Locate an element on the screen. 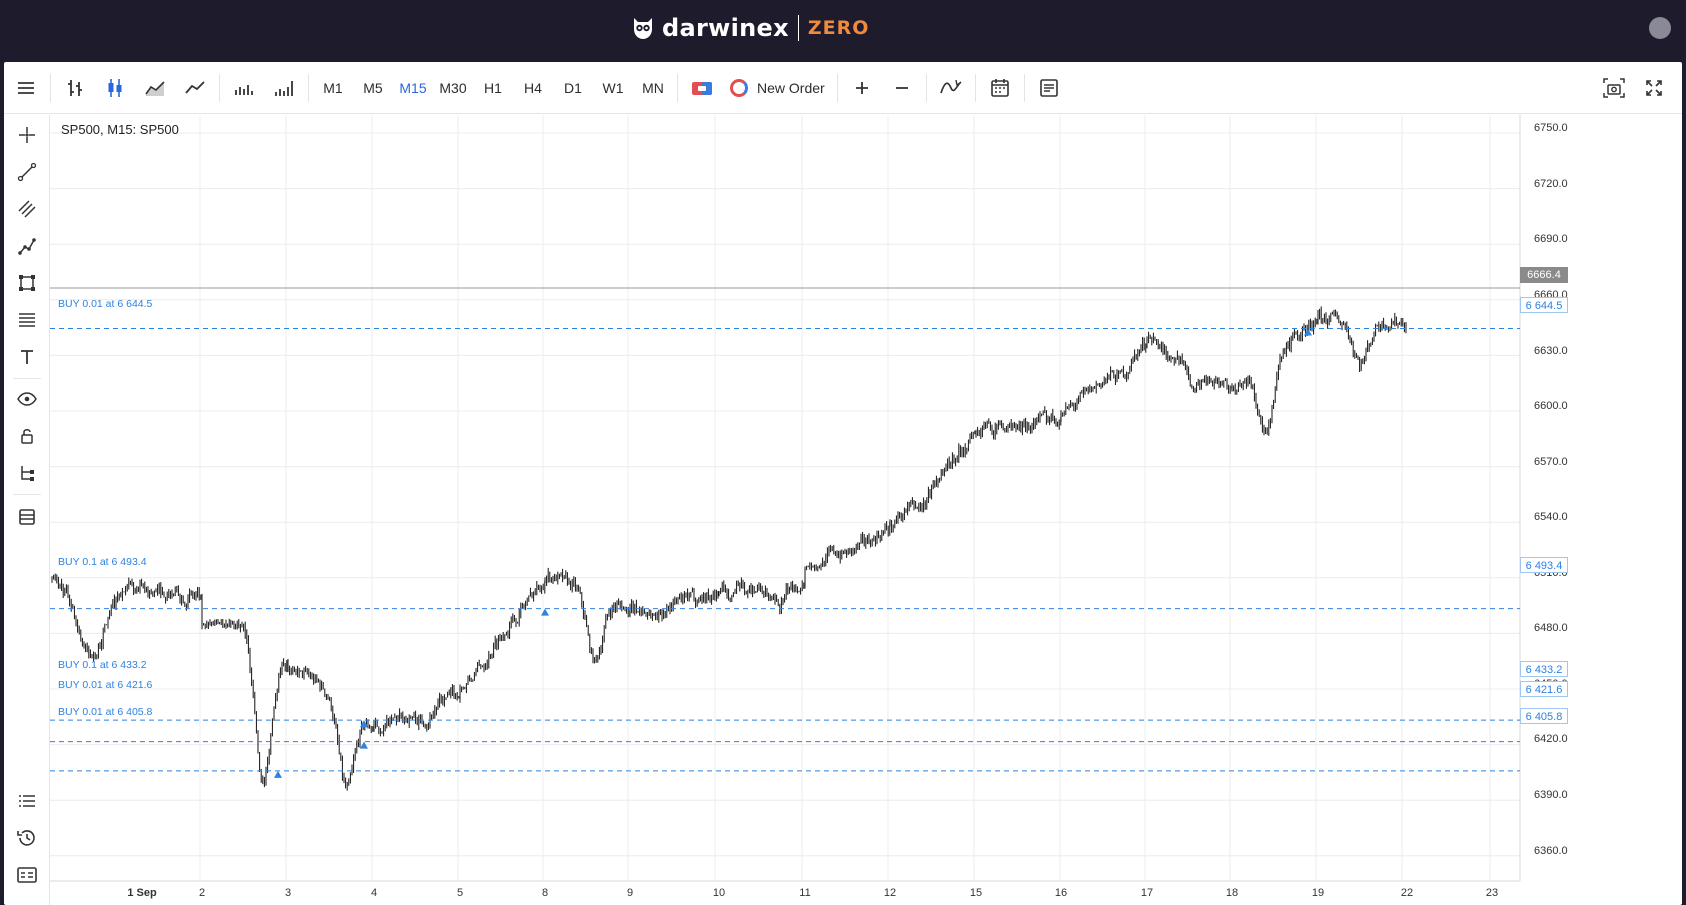  order-label-2: BUY 0.1 at 6 493.4 is located at coordinates (102, 562).